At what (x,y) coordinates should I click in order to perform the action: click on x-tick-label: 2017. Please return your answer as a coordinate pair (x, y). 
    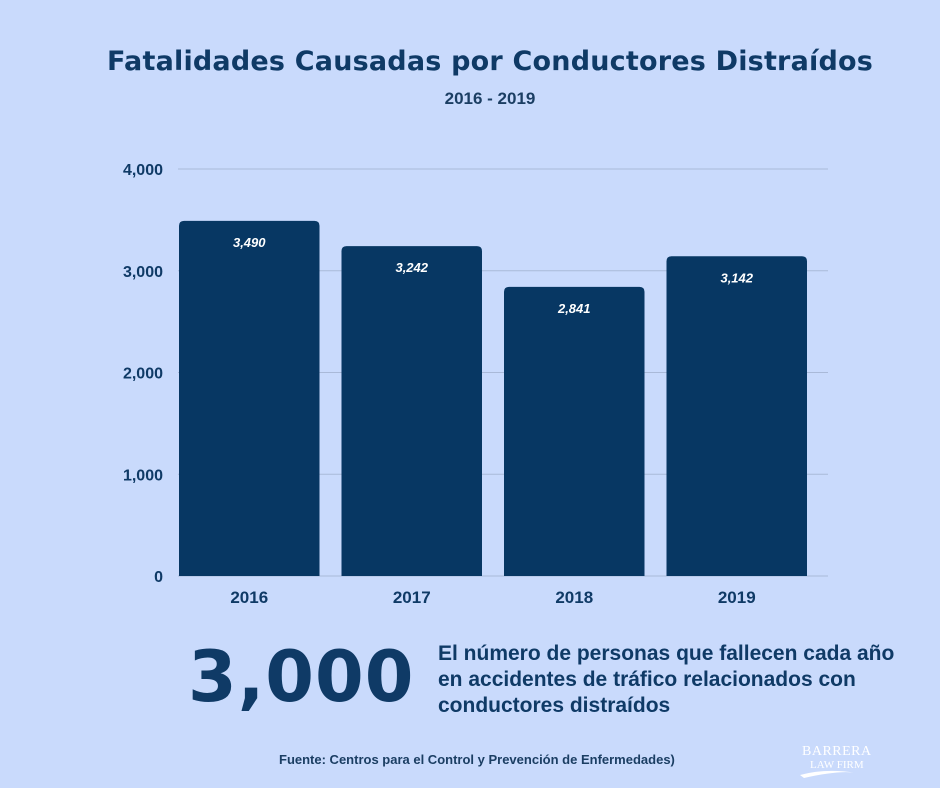
    Looking at the image, I should click on (412, 597).